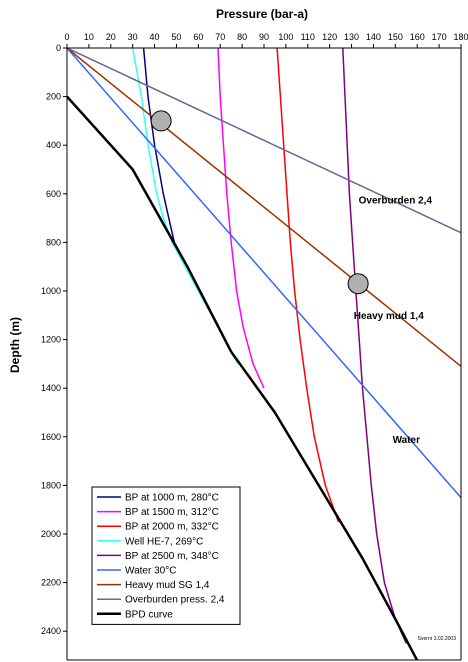 This screenshot has height=662, width=468. I want to click on y-tick-label-11: 2200, so click(51, 583).